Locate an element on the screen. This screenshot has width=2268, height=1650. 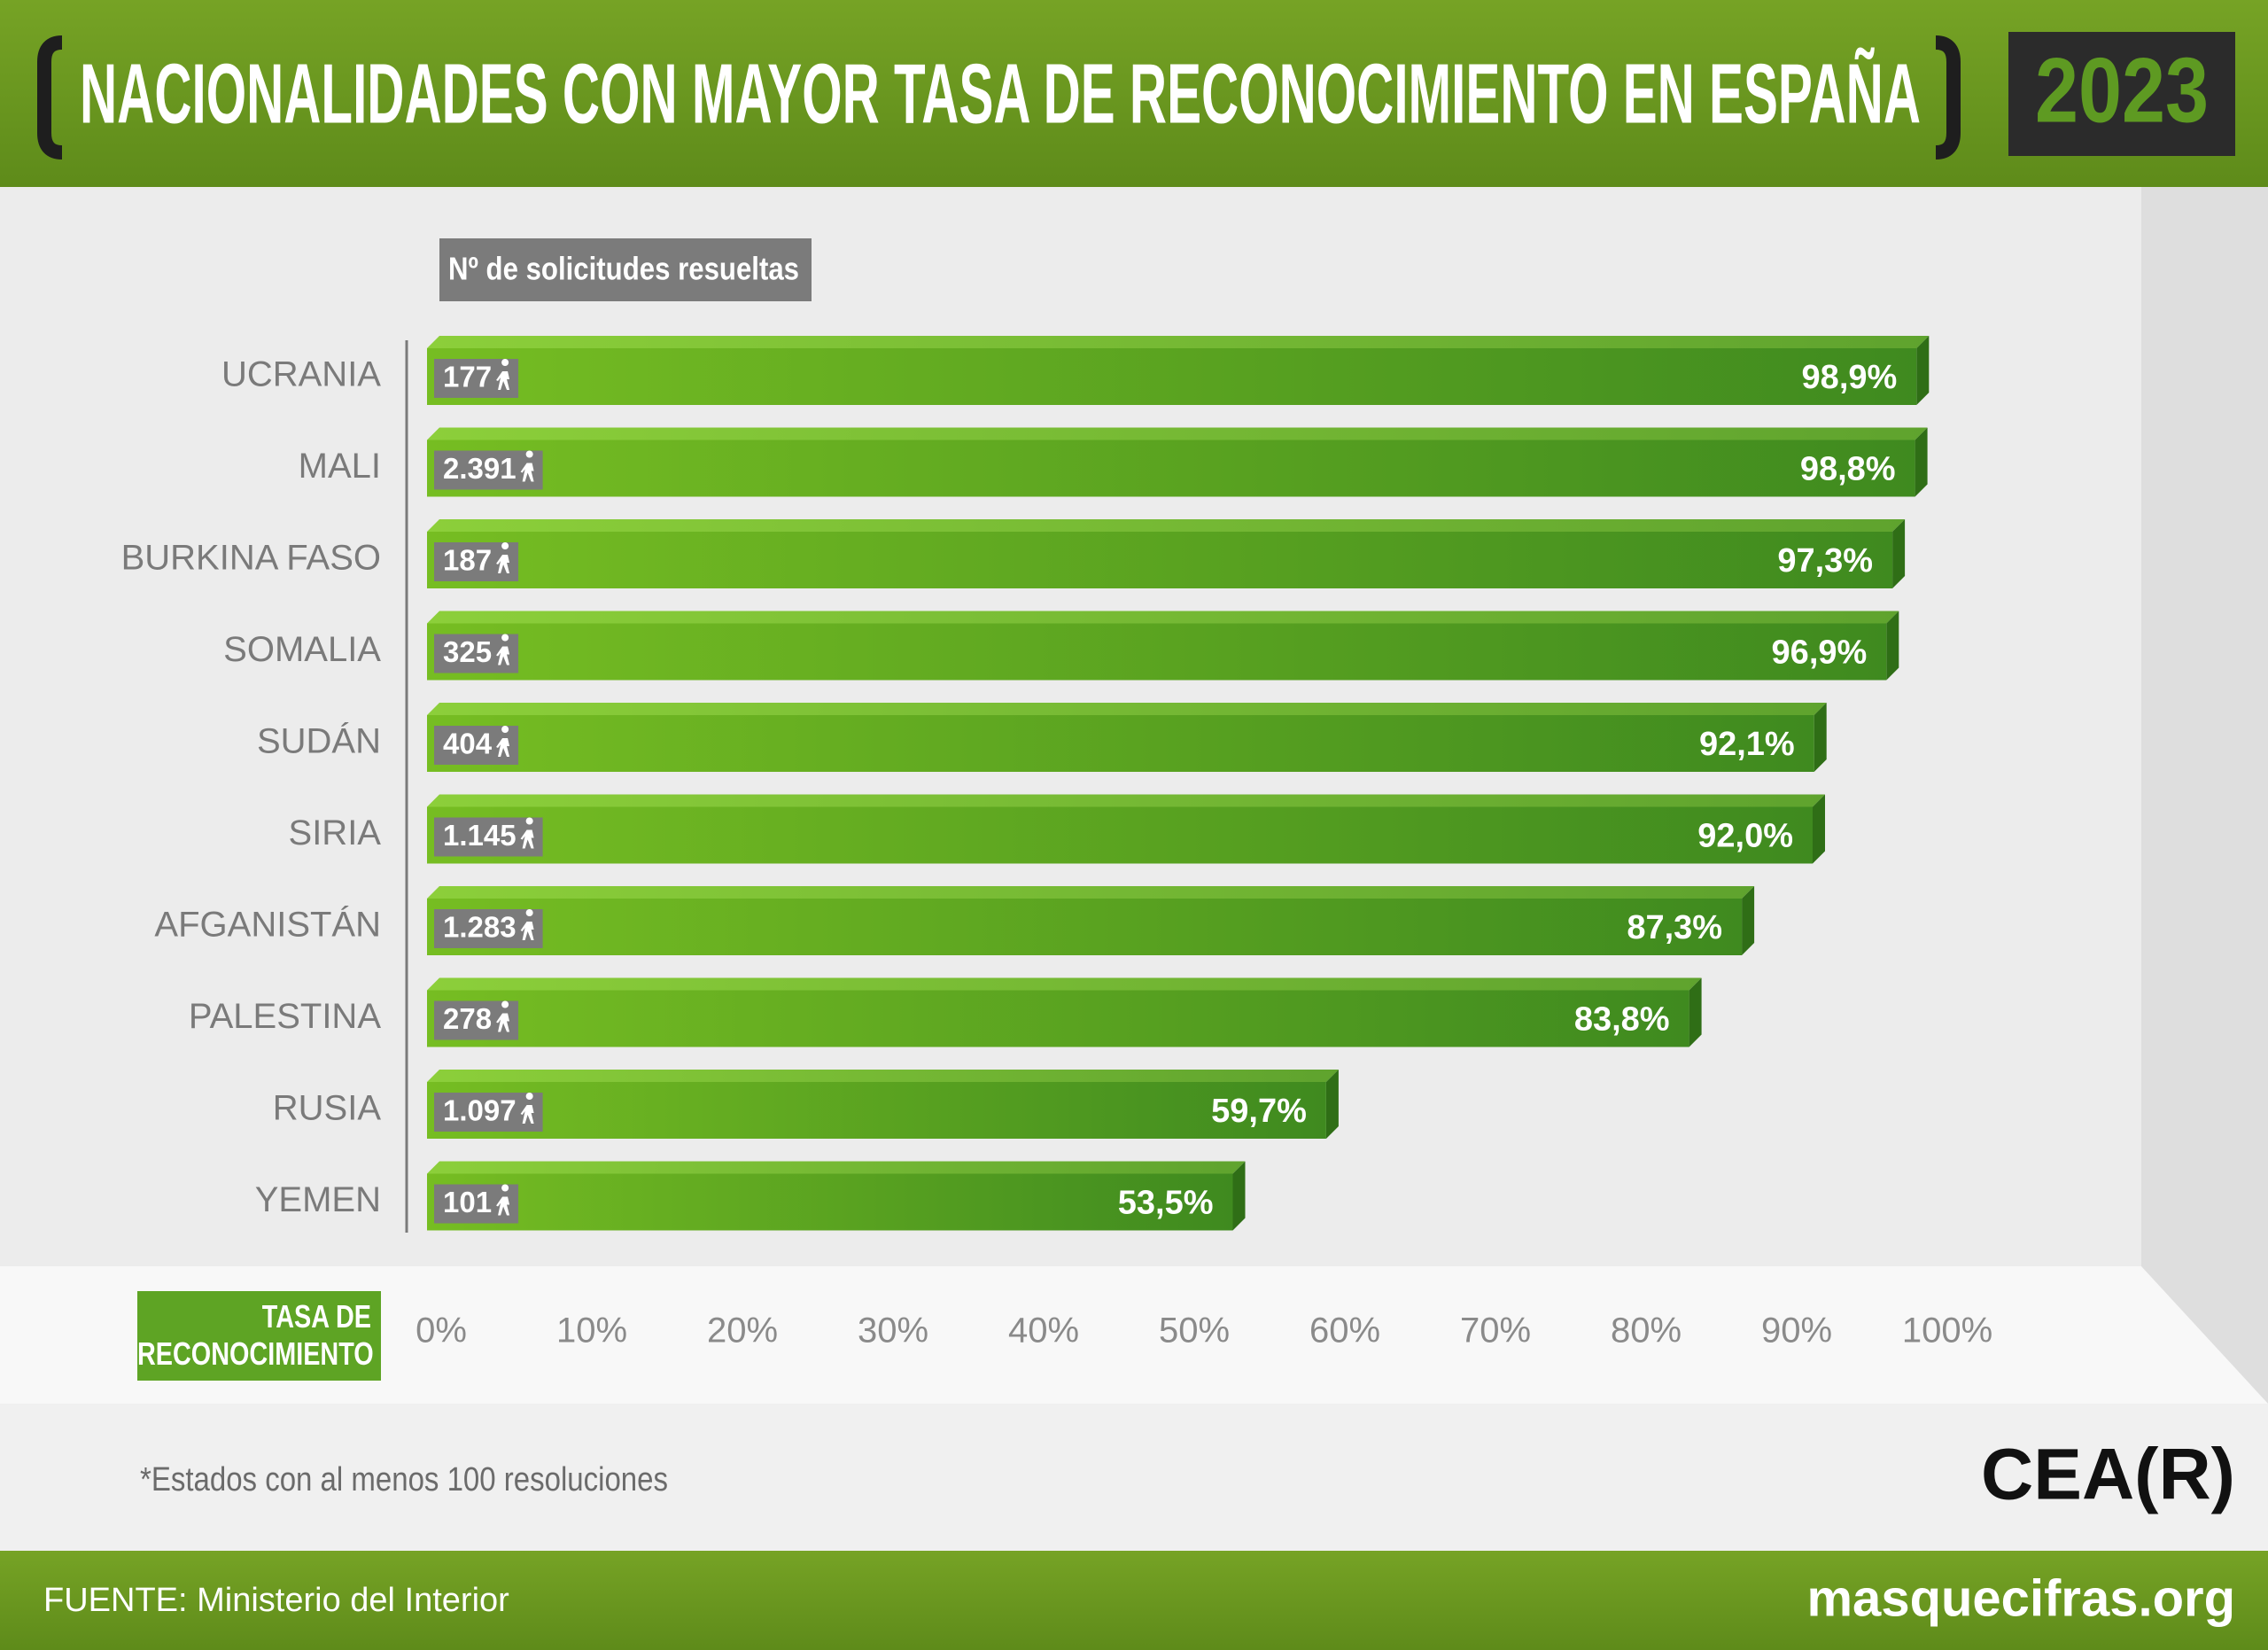
count-label: 1.097 is located at coordinates (480, 1110).